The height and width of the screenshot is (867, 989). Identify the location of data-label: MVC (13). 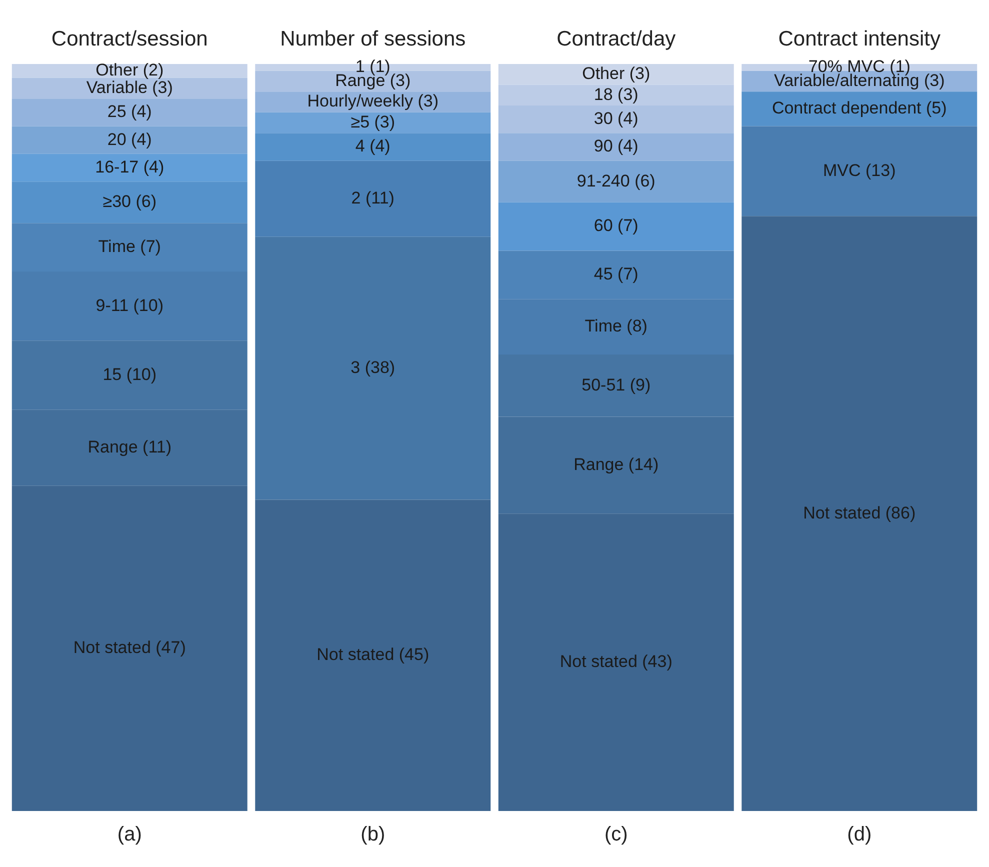
(859, 170).